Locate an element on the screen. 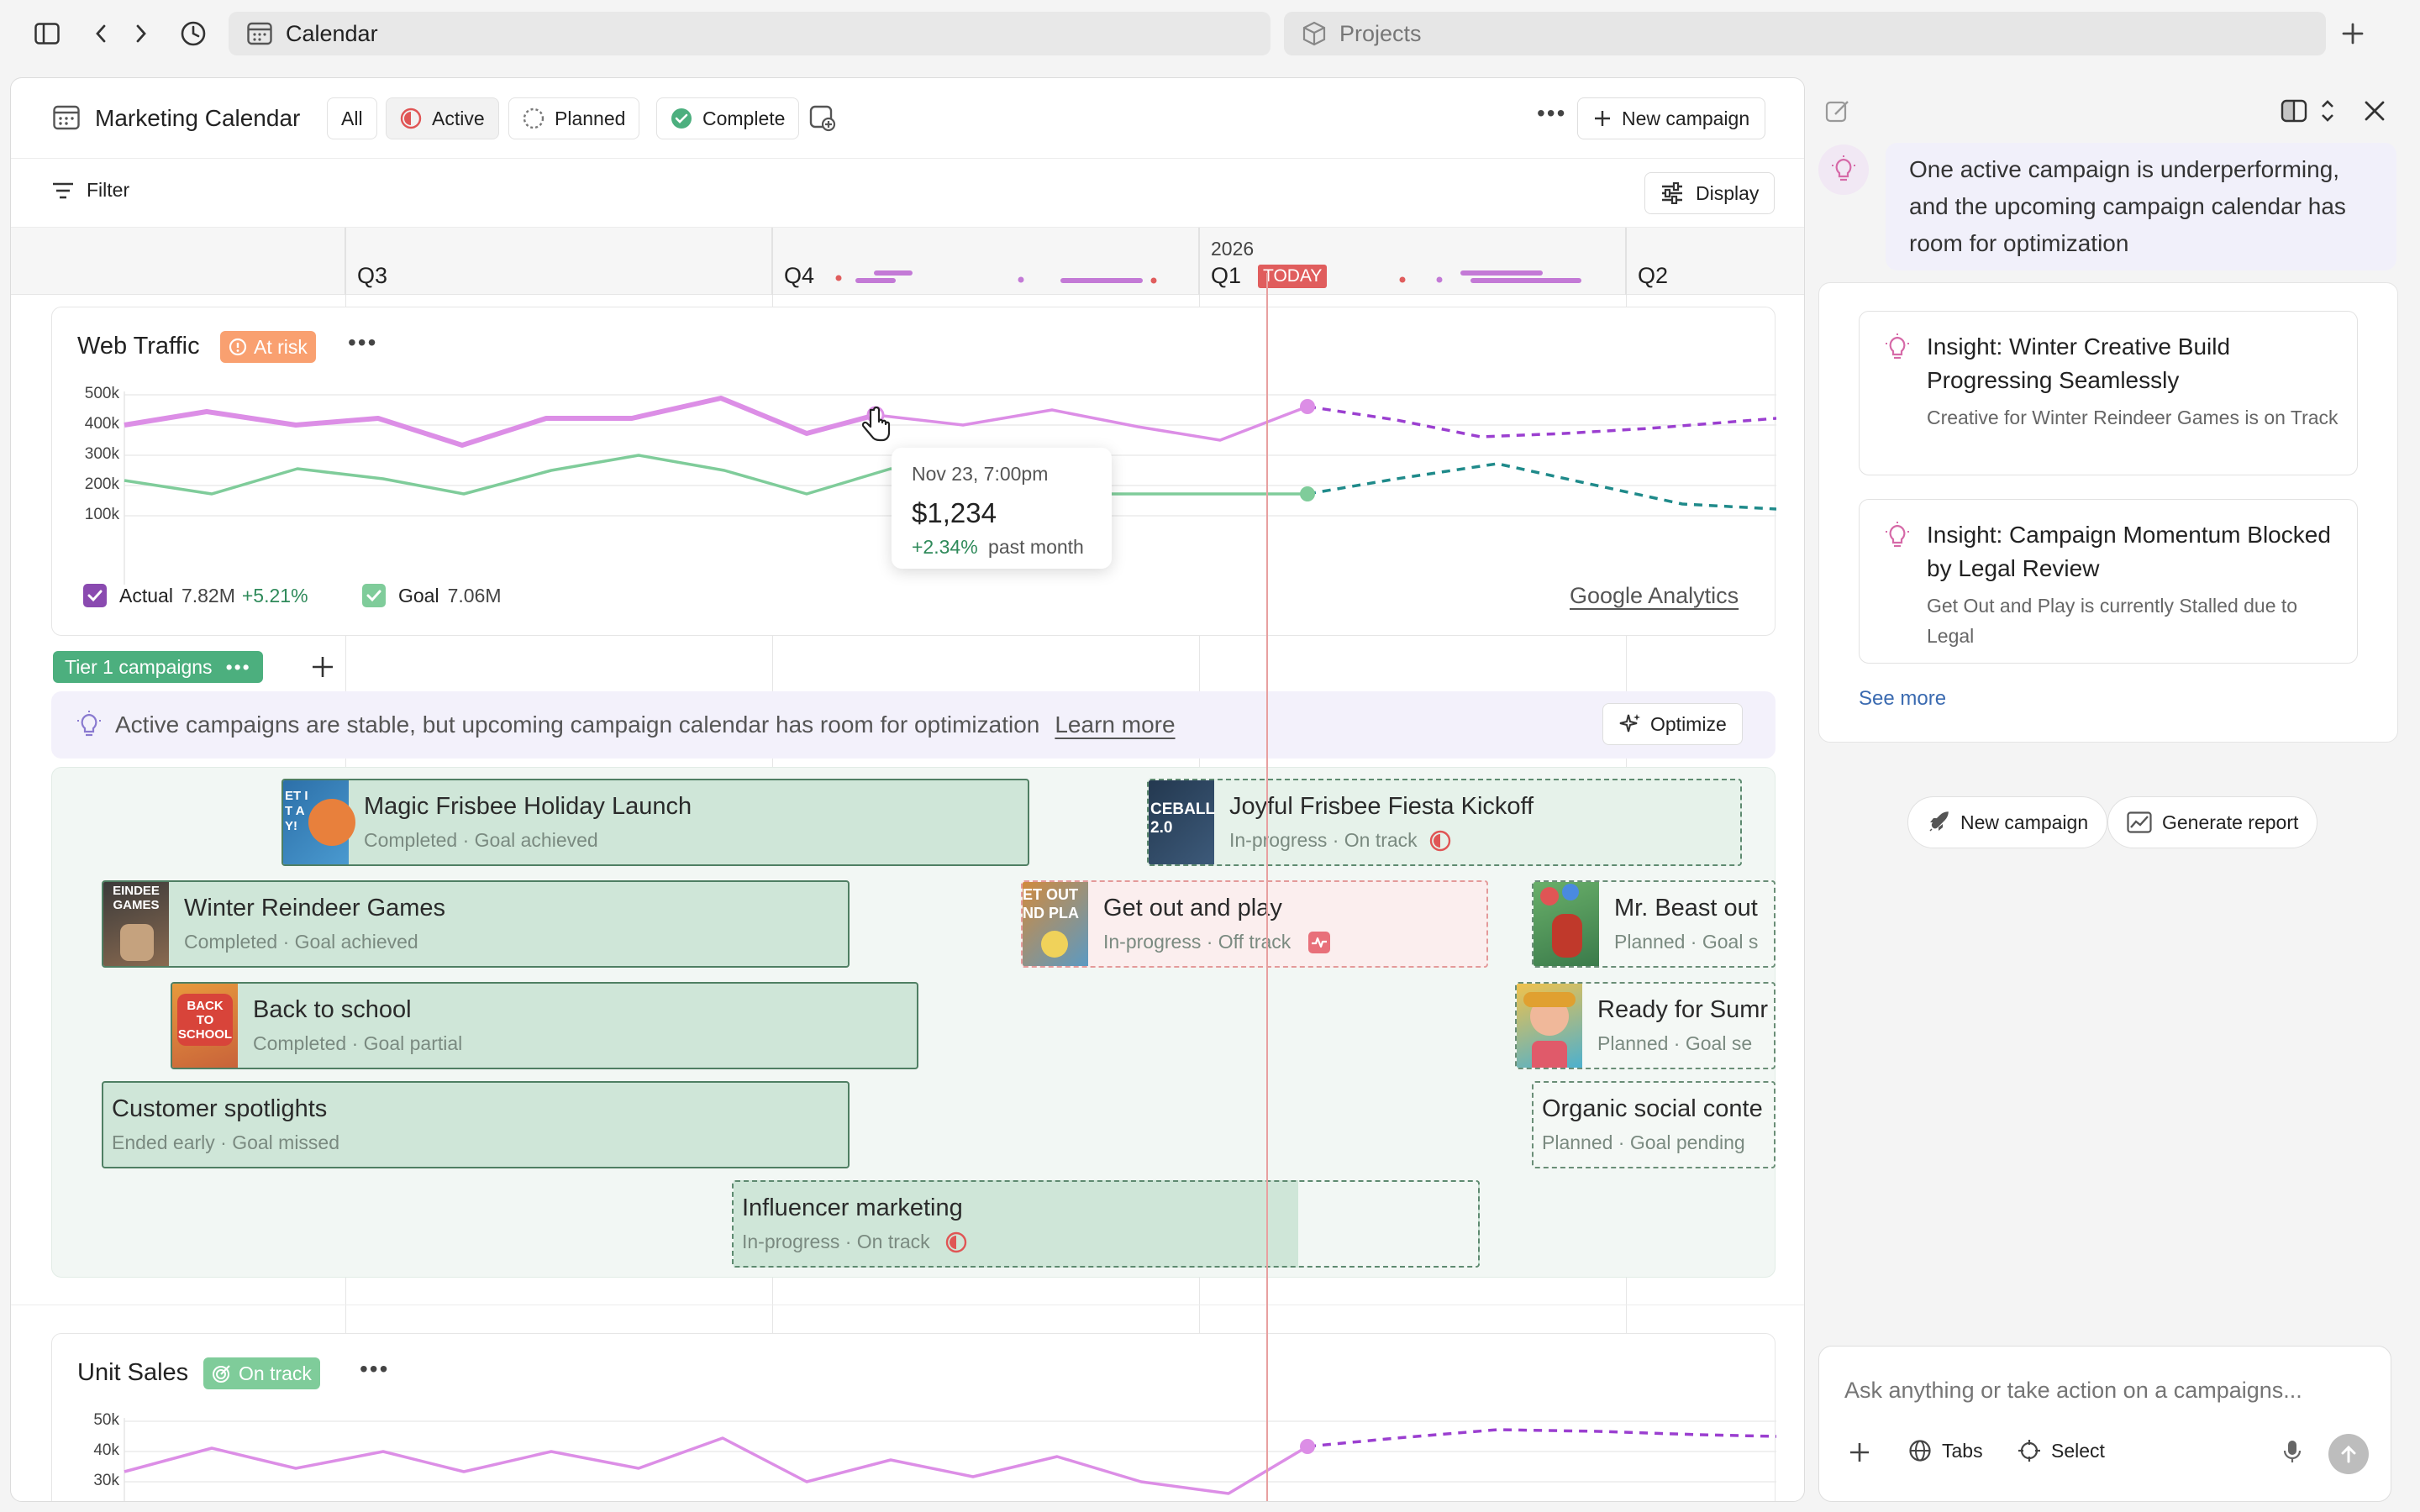  new-tab-plus-icon is located at coordinates (2353, 33).